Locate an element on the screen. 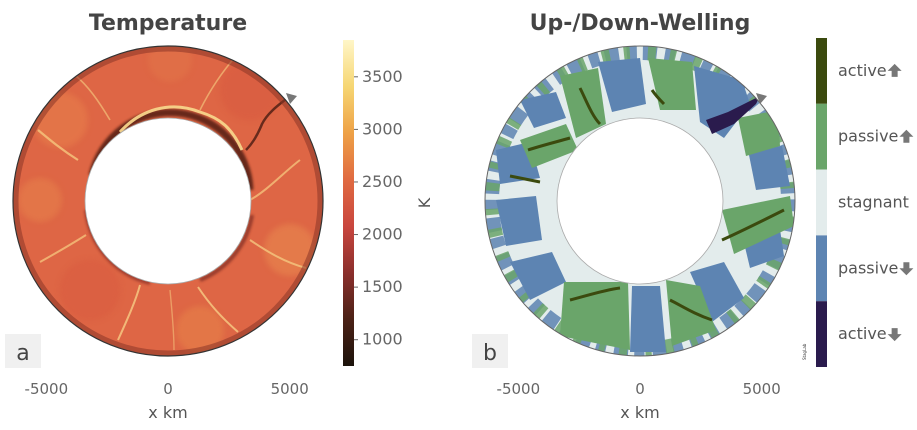 The image size is (917, 430). welling-x-ticks: -5000 0 5000 is located at coordinates (639, 389).